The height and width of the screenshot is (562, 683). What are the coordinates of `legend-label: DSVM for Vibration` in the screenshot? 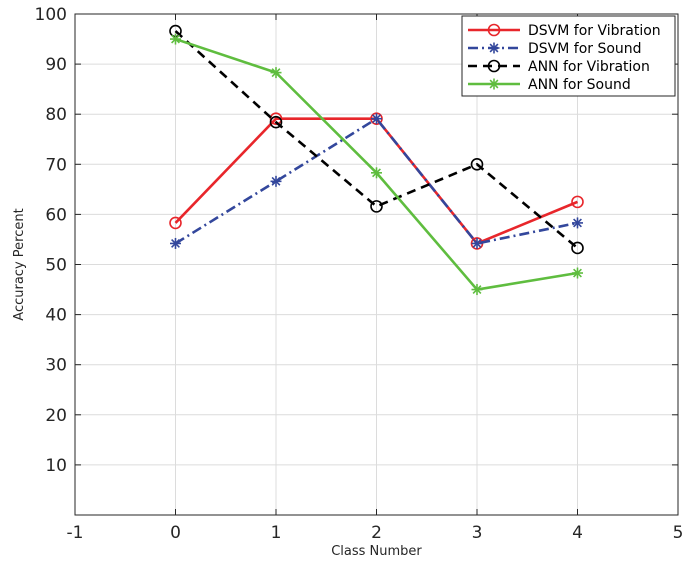 It's located at (594, 31).